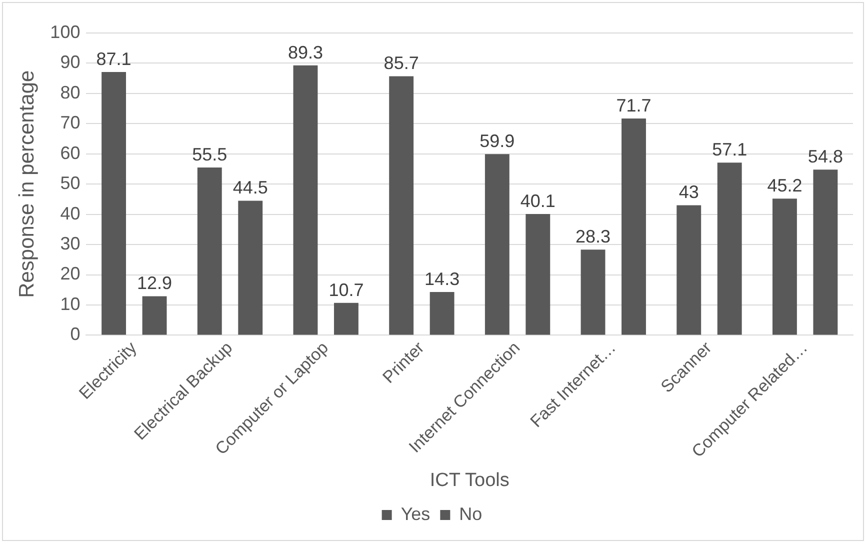 This screenshot has width=866, height=543. Describe the element at coordinates (70, 213) in the screenshot. I see `y-tick-label: 40` at that location.